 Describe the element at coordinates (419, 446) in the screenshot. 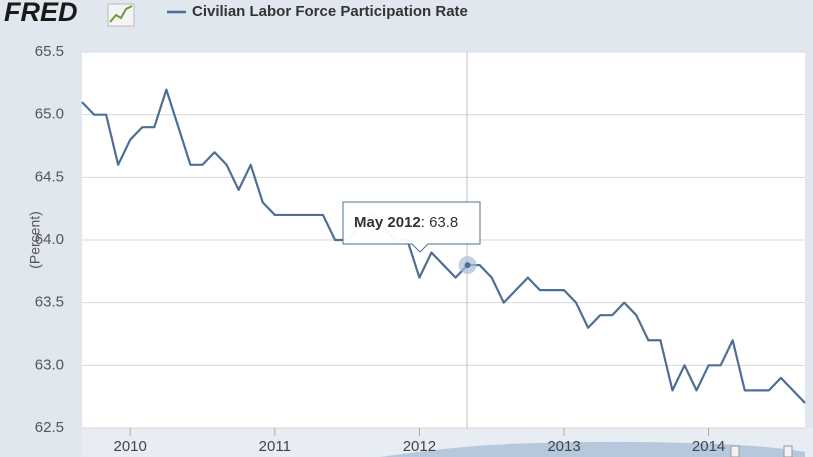

I see `x-tick-label: 2012` at that location.